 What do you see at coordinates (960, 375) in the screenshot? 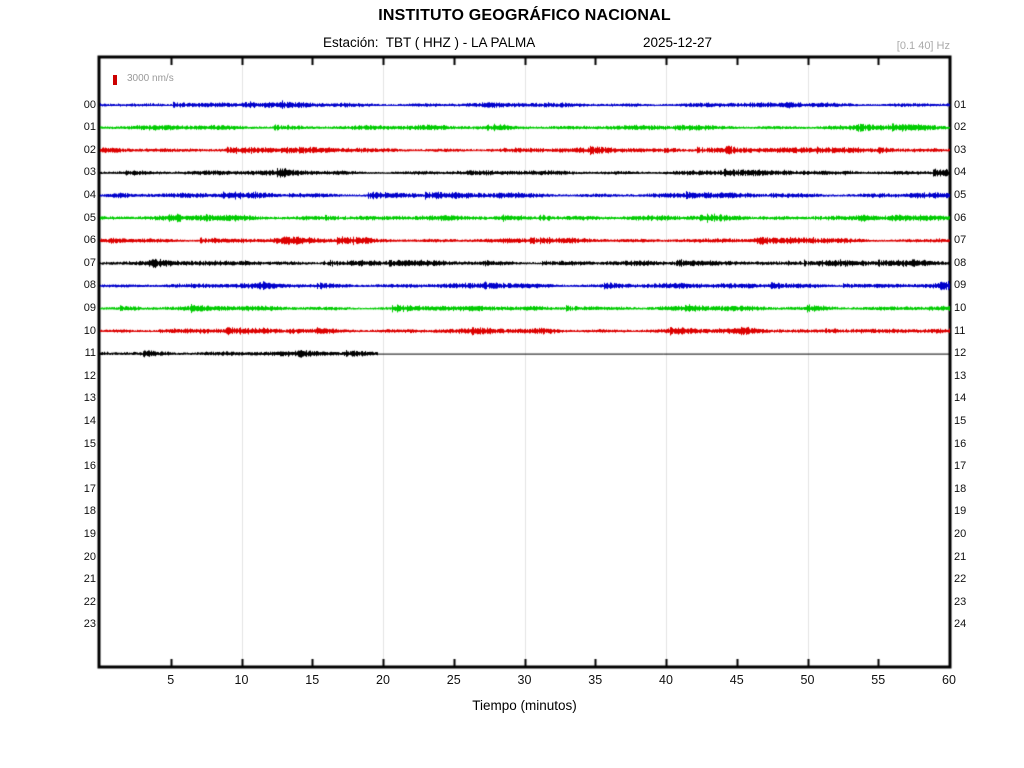
I see `hour-label-right-13: 13` at bounding box center [960, 375].